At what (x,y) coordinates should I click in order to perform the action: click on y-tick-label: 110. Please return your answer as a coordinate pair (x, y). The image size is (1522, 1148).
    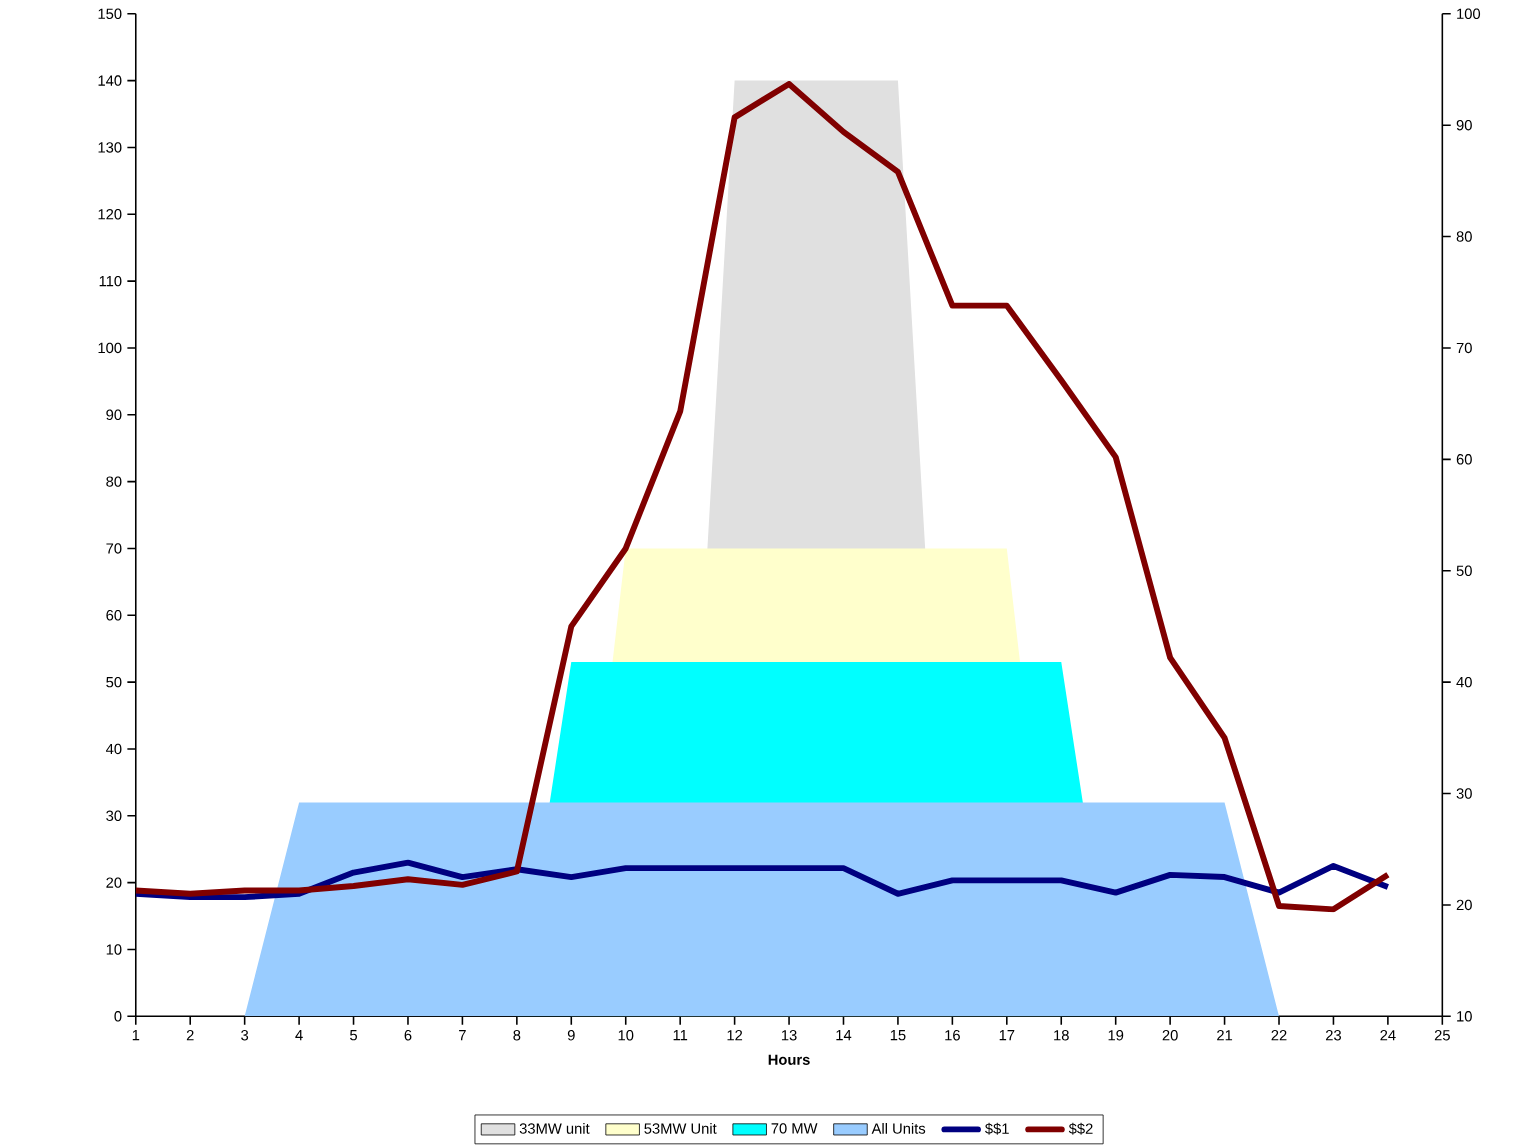
    Looking at the image, I should click on (110, 281).